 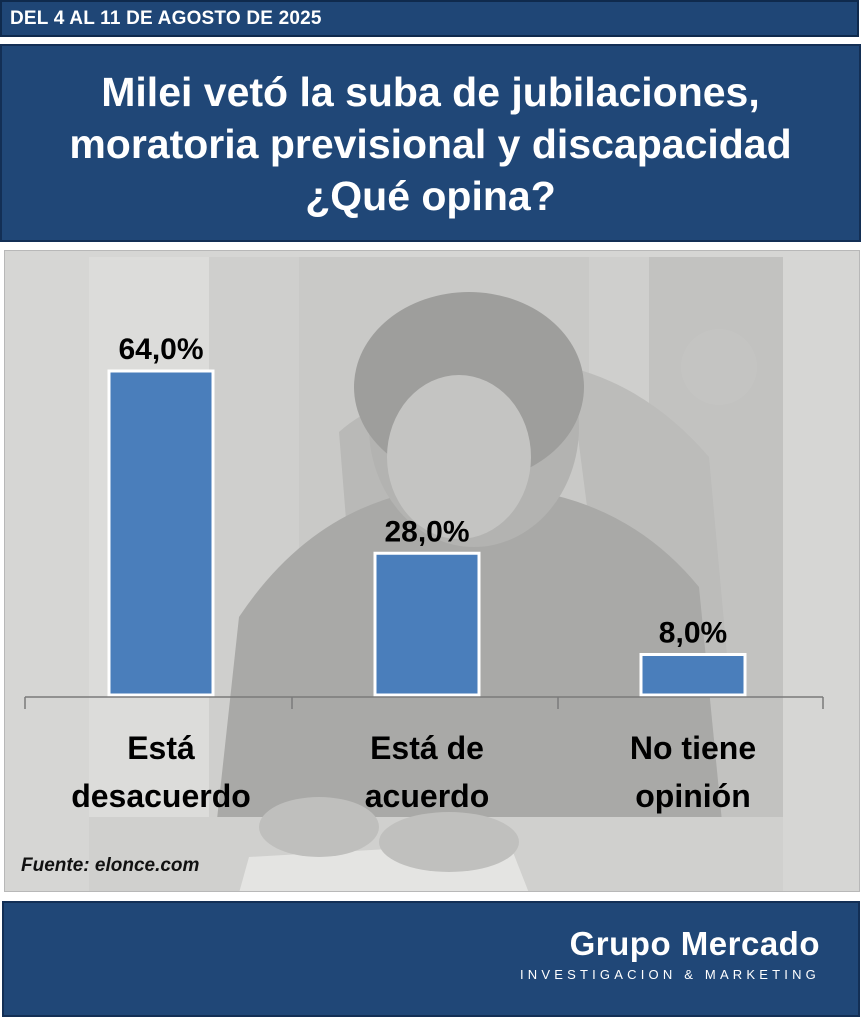 I want to click on date-range-bar: DEL 4 AL 11 DE AGOSTO DE 2025, so click(x=429, y=18).